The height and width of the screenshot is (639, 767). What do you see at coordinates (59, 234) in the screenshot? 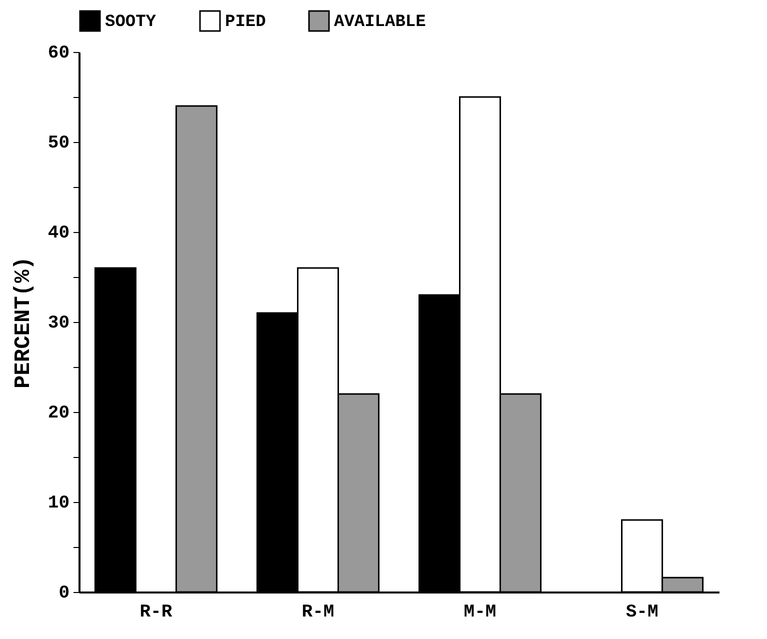
I see `y-tick-label: 40` at bounding box center [59, 234].